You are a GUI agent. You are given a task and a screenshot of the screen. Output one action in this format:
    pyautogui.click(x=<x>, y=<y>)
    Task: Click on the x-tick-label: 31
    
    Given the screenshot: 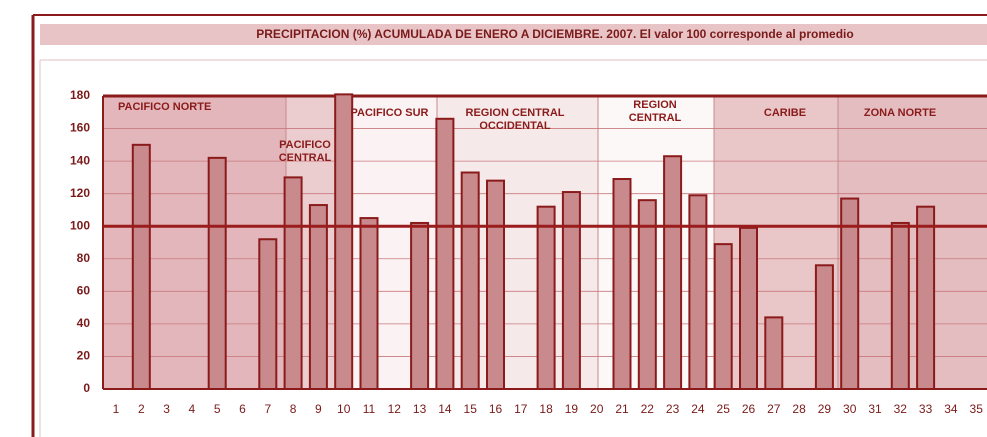 What is the action you would take?
    pyautogui.click(x=875, y=409)
    